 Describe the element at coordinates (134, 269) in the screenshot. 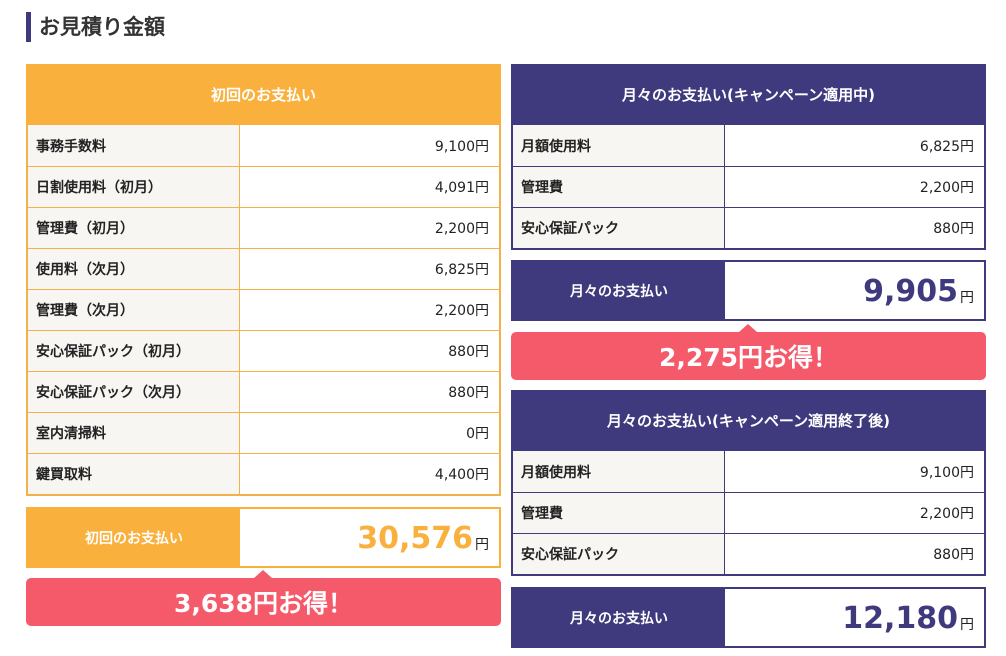

I see `row-label: 使用料（次月）` at that location.